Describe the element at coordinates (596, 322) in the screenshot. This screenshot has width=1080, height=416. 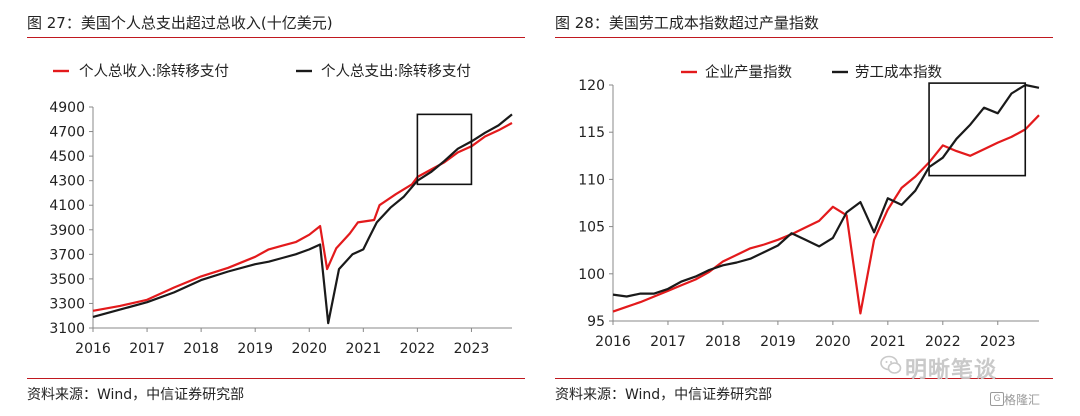
I see `y-tick-label: 95` at that location.